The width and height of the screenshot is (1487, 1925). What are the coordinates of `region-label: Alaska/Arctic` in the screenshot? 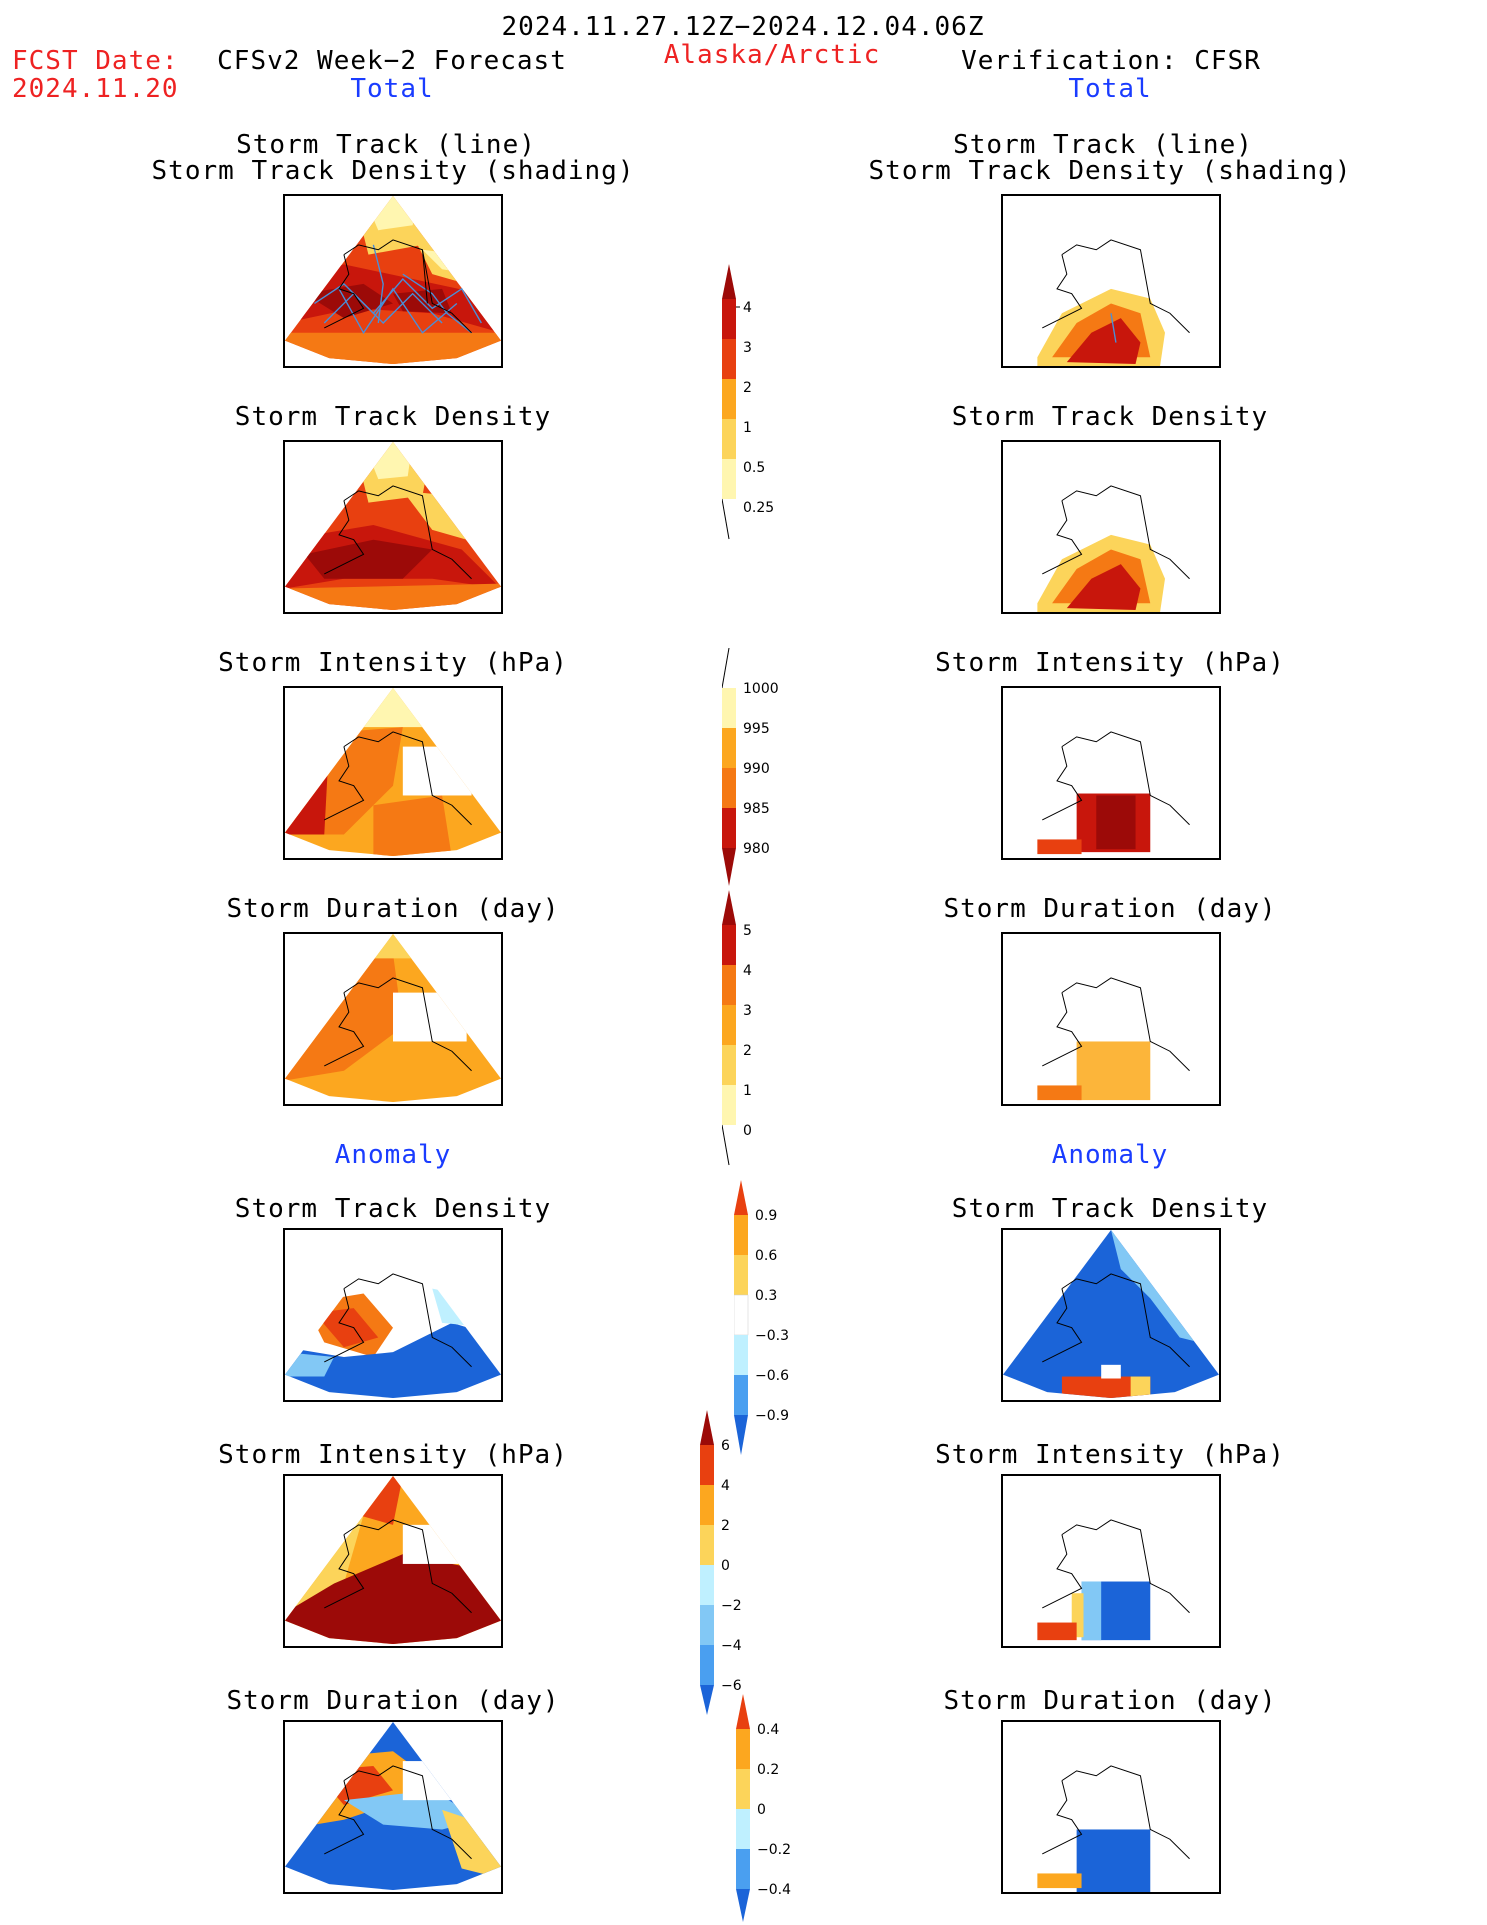 It's located at (772, 55).